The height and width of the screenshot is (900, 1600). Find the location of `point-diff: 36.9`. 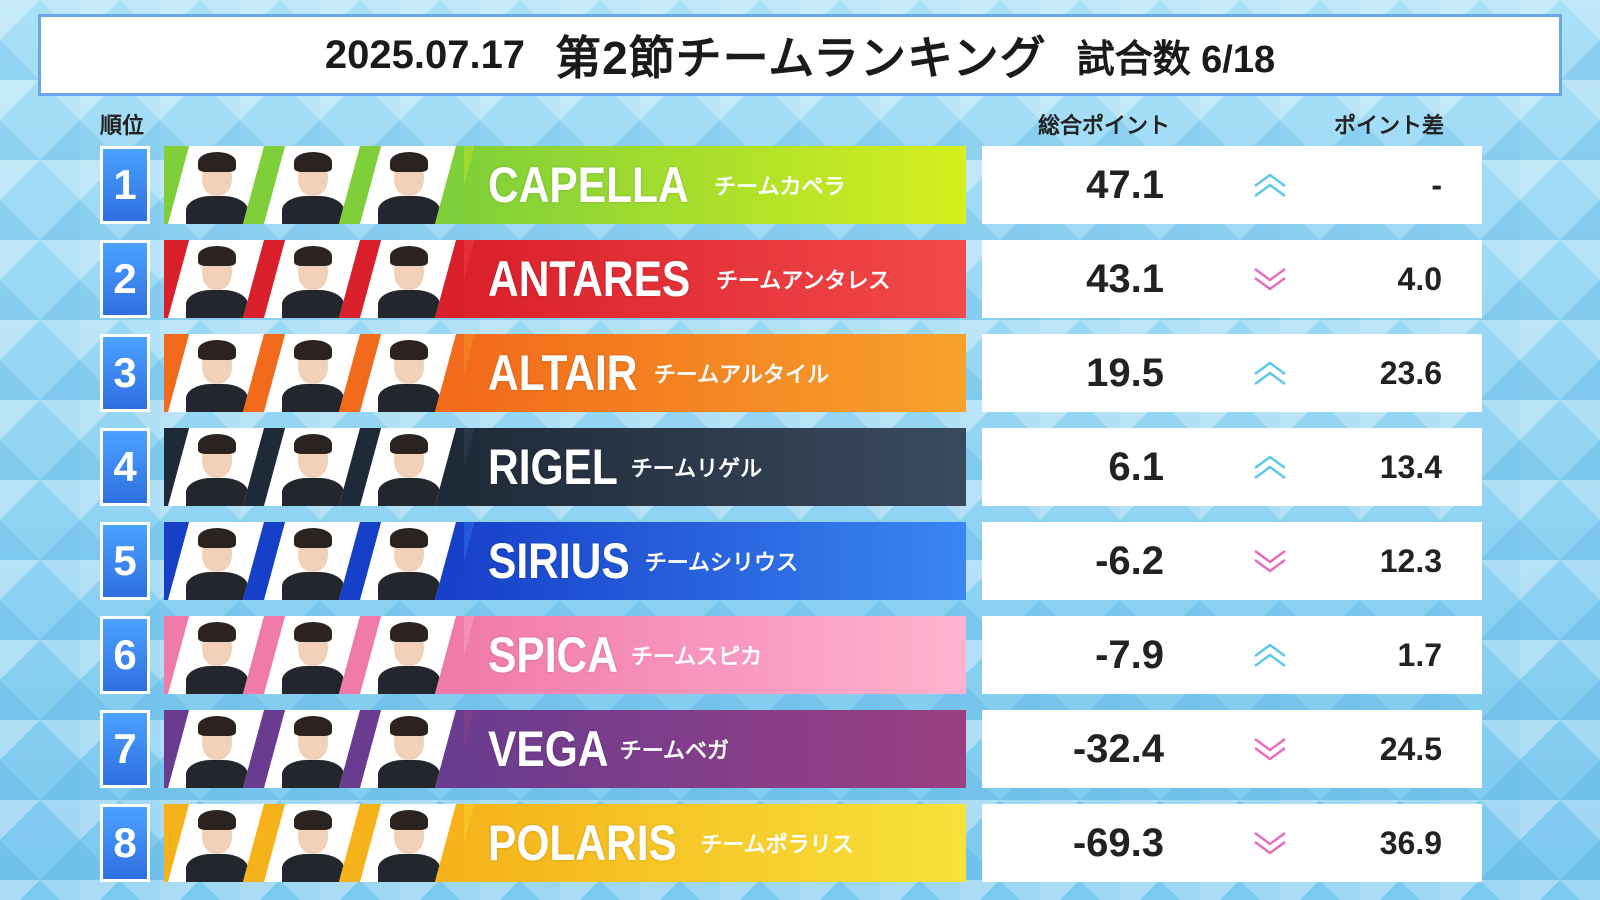

point-diff: 36.9 is located at coordinates (1410, 843).